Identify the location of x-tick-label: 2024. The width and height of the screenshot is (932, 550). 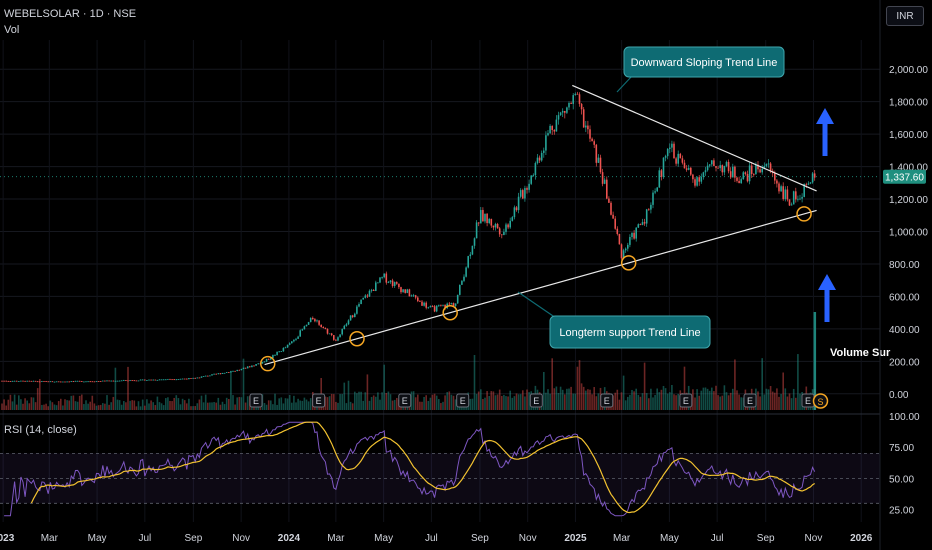
(289, 538).